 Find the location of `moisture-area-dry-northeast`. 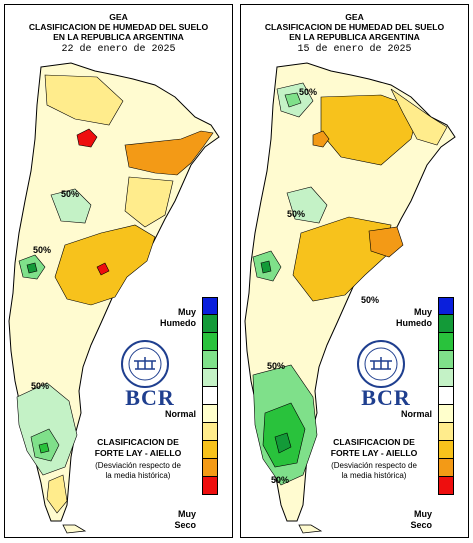

moisture-area-dry-northeast is located at coordinates (169, 153).